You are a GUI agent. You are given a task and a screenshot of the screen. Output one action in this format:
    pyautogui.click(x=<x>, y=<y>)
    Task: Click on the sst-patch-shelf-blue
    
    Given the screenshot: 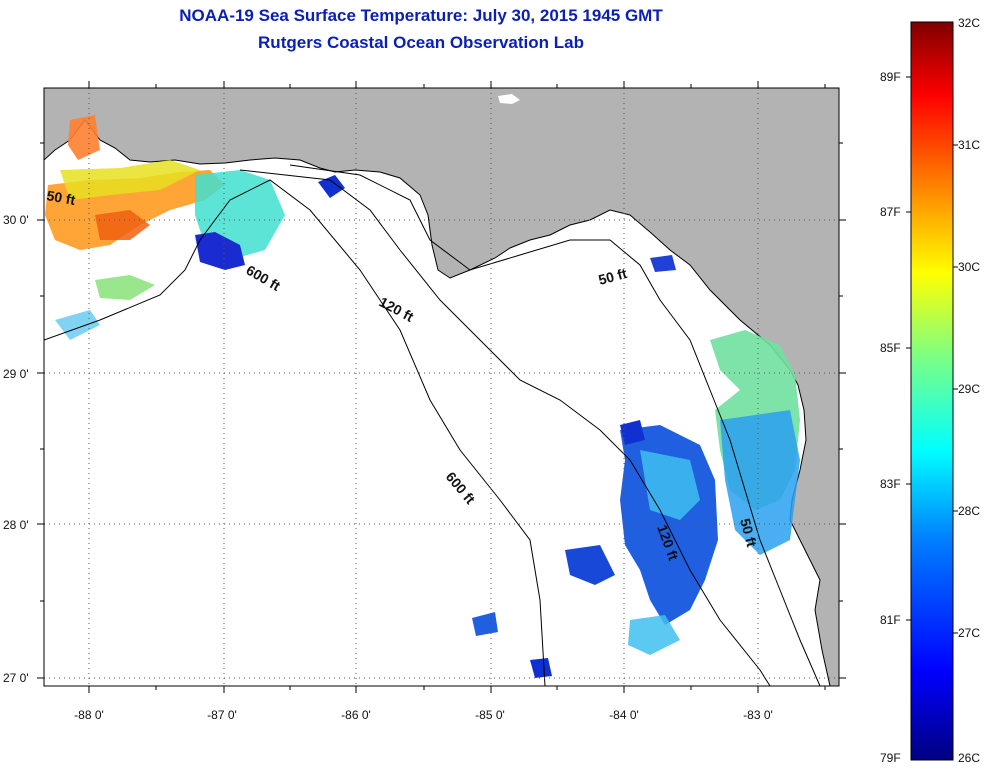 What is the action you would take?
    pyautogui.click(x=760, y=482)
    